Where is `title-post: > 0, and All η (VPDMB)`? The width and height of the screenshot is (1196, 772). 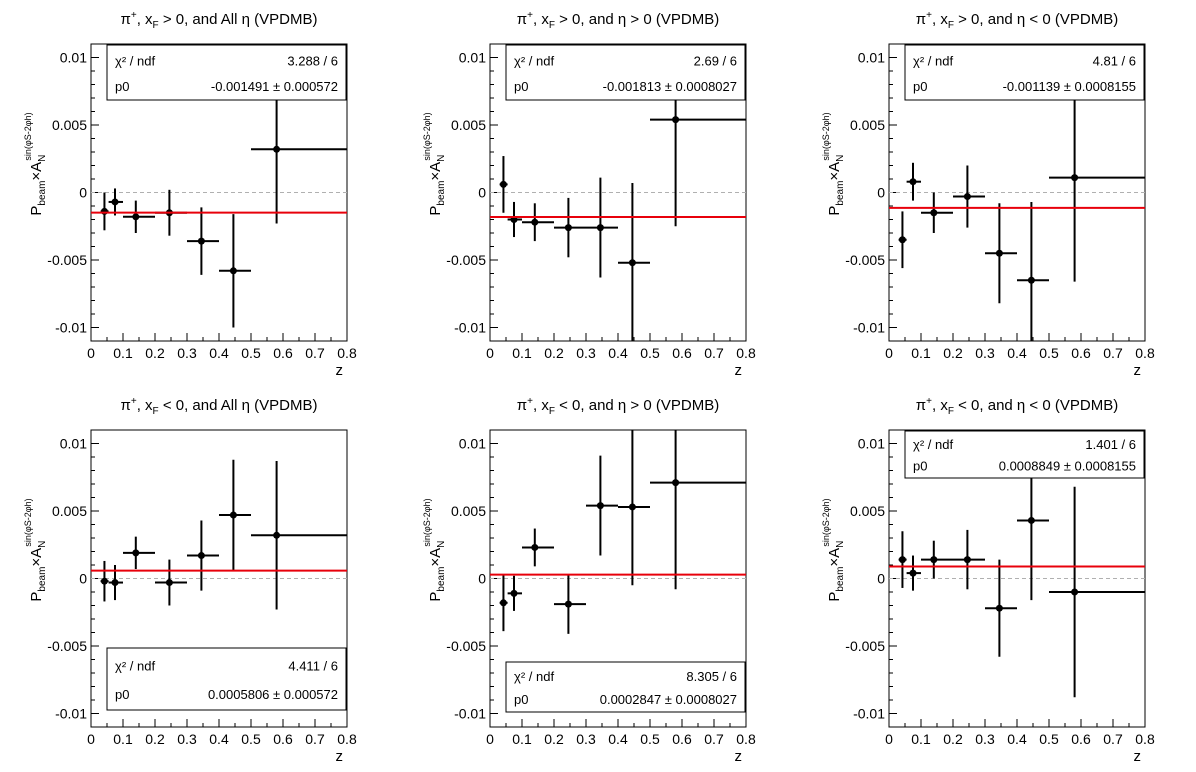 title-post: > 0, and All η (VPDMB) is located at coordinates (238, 19).